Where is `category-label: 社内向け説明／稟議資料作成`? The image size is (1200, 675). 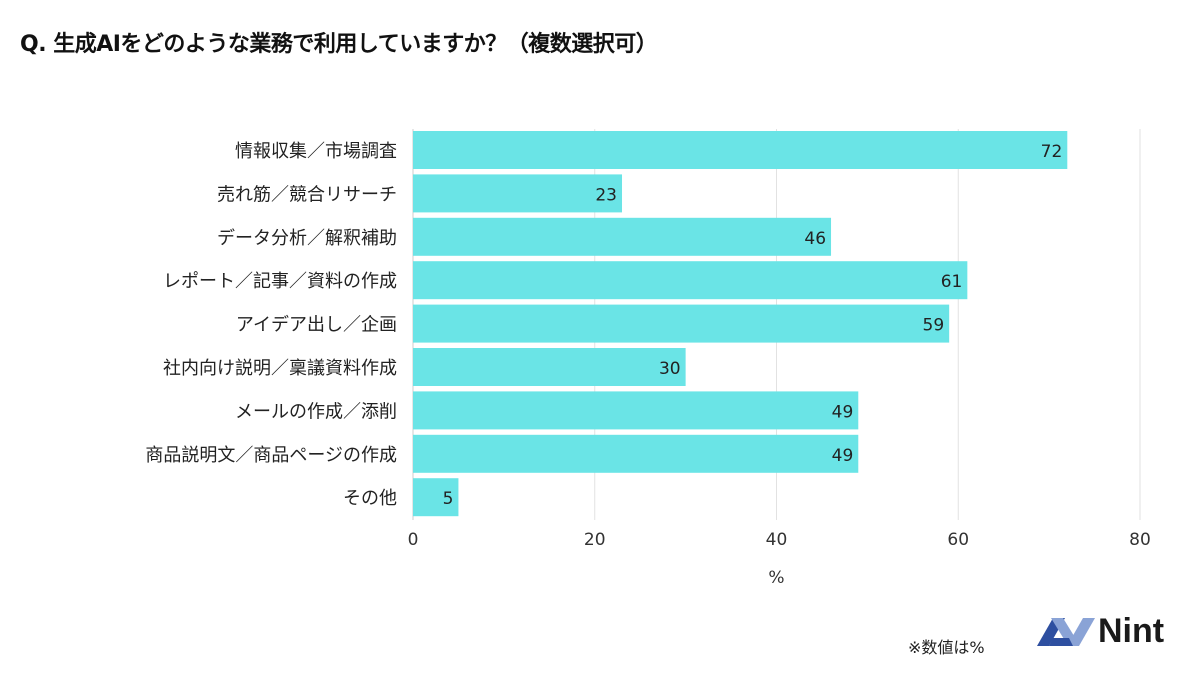
category-label: 社内向け説明／稟議資料作成 is located at coordinates (280, 368).